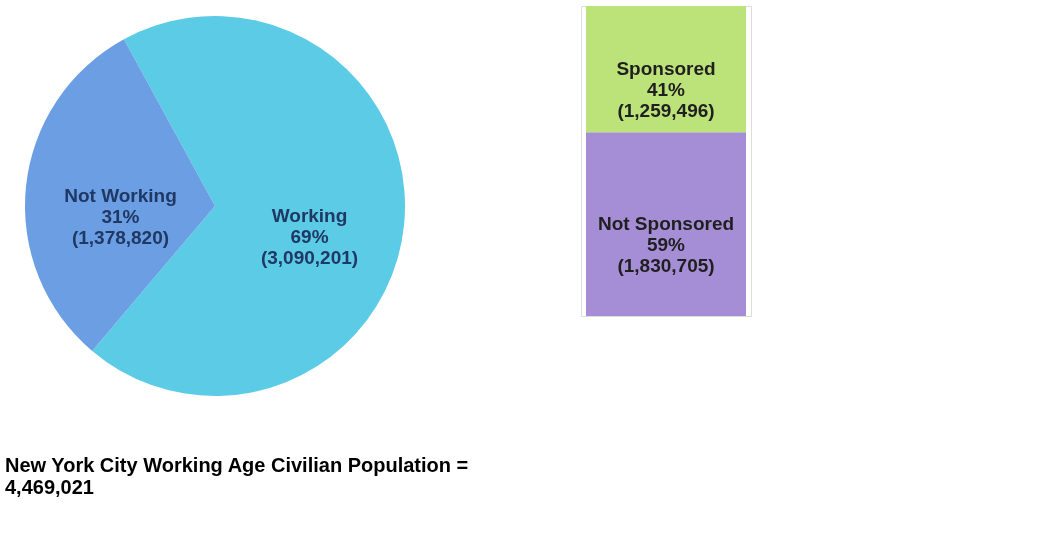 The height and width of the screenshot is (552, 1047). Describe the element at coordinates (237, 476) in the screenshot. I see `text: New York City Working Age Civilian Population = 4,469,021` at that location.